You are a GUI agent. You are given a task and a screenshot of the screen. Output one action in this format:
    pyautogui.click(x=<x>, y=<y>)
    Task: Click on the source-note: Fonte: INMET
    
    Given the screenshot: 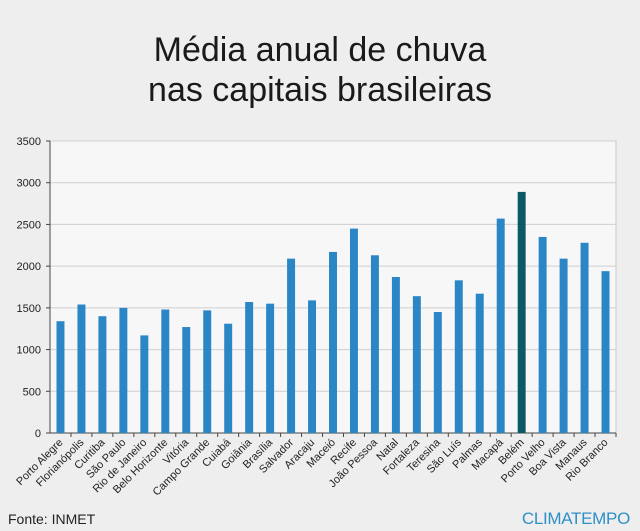 What is the action you would take?
    pyautogui.click(x=52, y=519)
    